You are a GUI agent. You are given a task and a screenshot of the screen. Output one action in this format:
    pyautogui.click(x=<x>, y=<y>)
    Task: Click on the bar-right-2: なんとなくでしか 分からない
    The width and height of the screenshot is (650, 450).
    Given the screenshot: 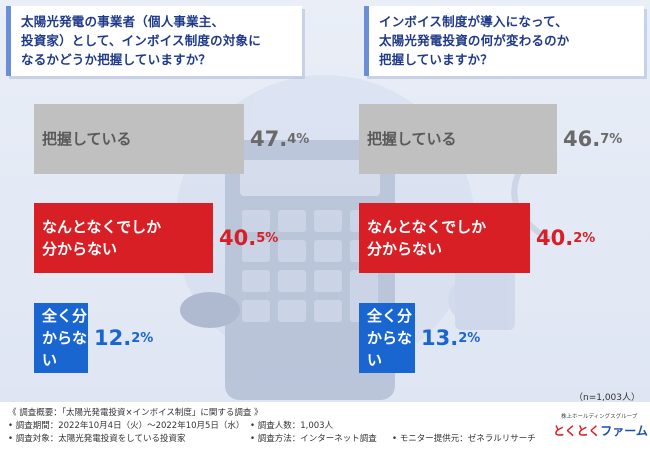 What is the action you would take?
    pyautogui.click(x=444, y=238)
    